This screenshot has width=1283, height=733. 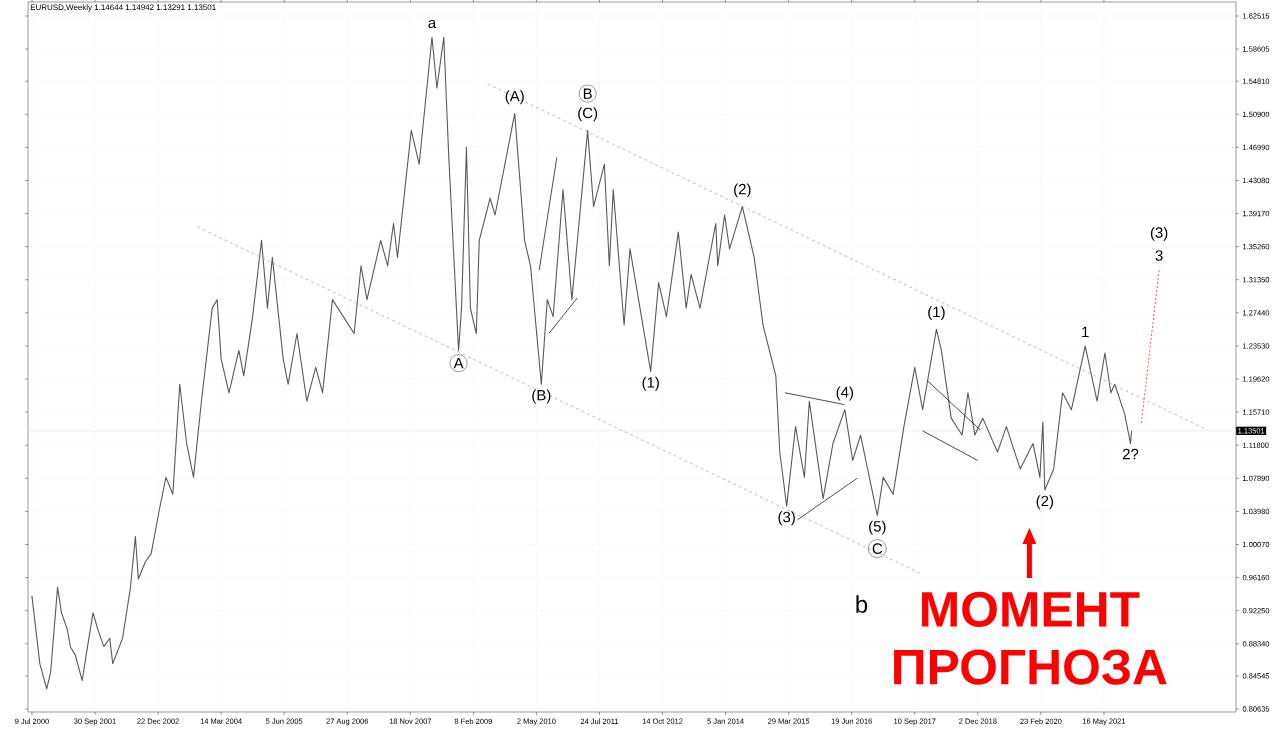 What do you see at coordinates (1159, 255) in the screenshot?
I see `annotation: 3` at bounding box center [1159, 255].